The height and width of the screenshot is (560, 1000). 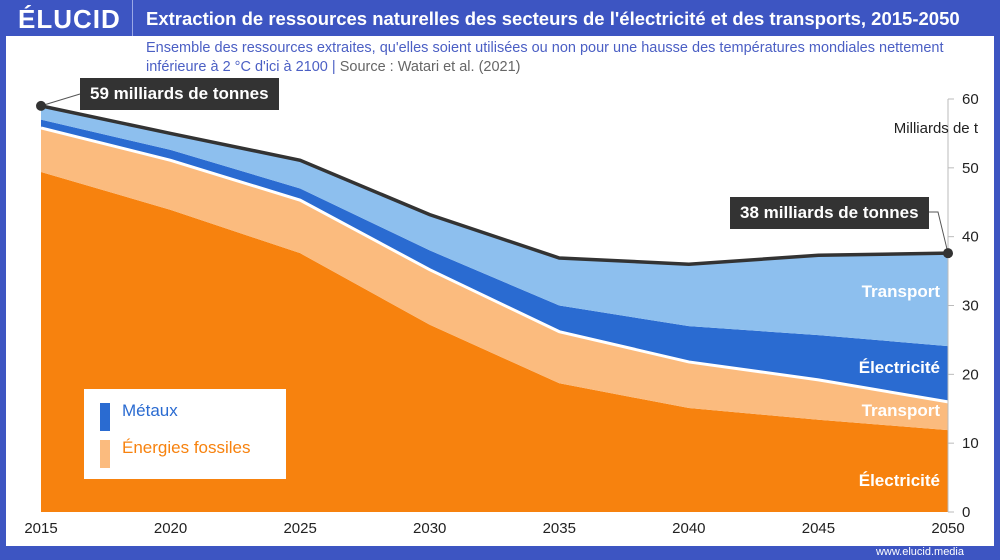 I want to click on y-tick-label: 50, so click(x=970, y=168).